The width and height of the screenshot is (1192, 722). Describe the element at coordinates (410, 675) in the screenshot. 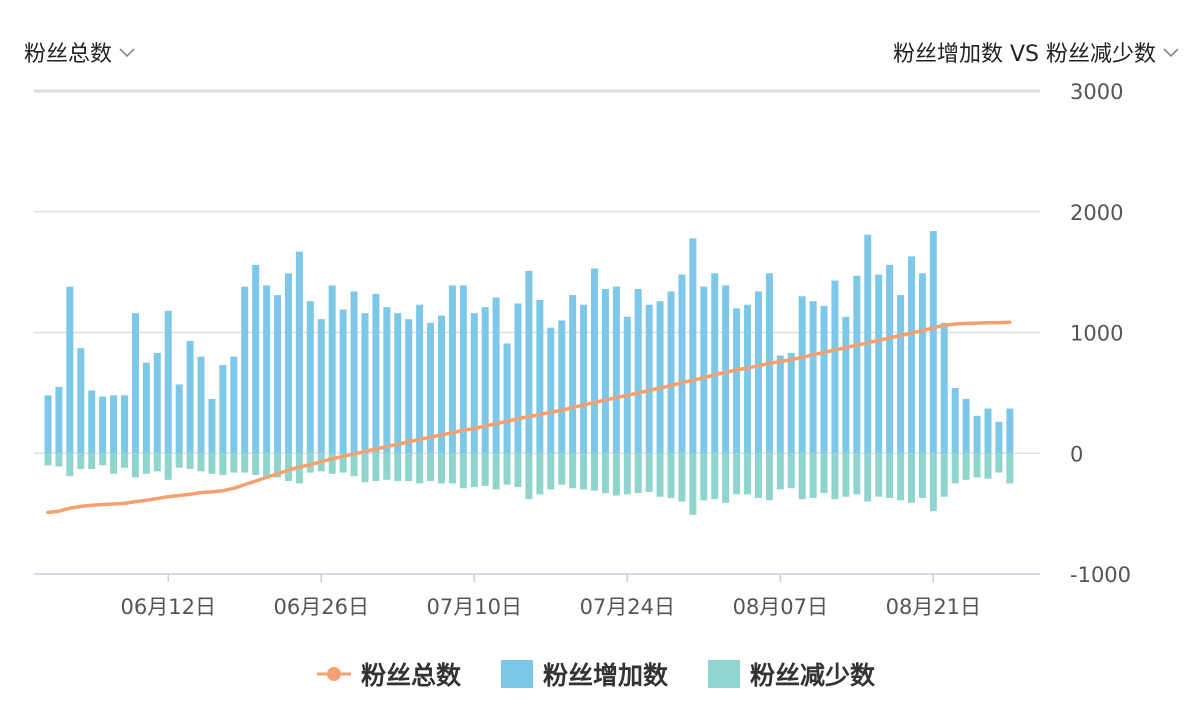

I see `legend-label-total: 粉丝总数` at that location.